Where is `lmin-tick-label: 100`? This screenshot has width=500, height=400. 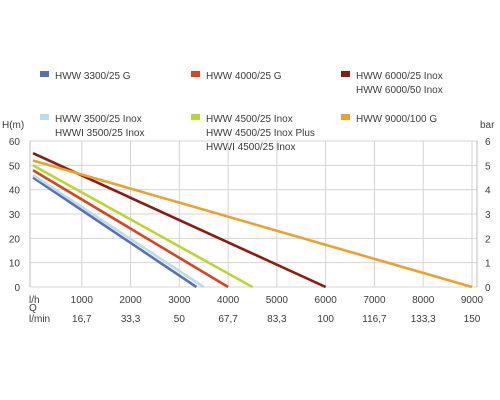 lmin-tick-label: 100 is located at coordinates (325, 319).